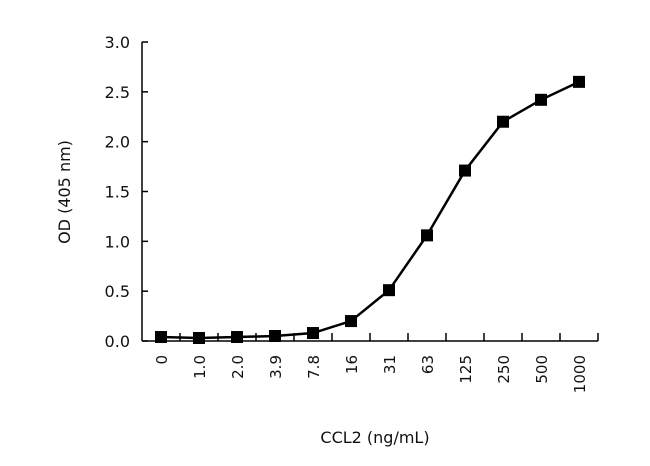 This screenshot has height=466, width=650. Describe the element at coordinates (238, 367) in the screenshot. I see `x-tick-label: 2.0` at that location.